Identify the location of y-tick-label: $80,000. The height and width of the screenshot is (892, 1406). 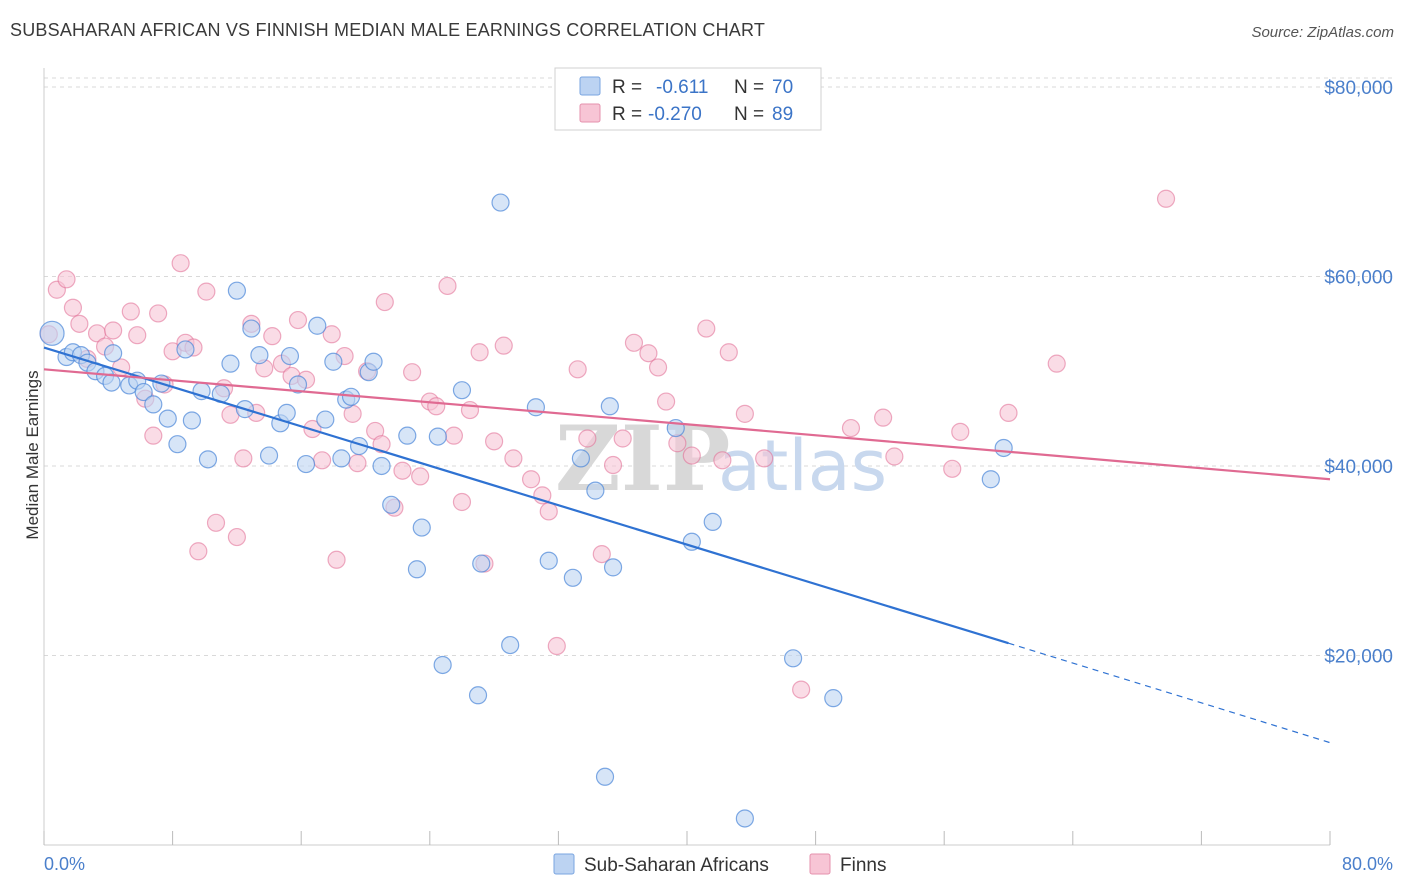
(1358, 88).